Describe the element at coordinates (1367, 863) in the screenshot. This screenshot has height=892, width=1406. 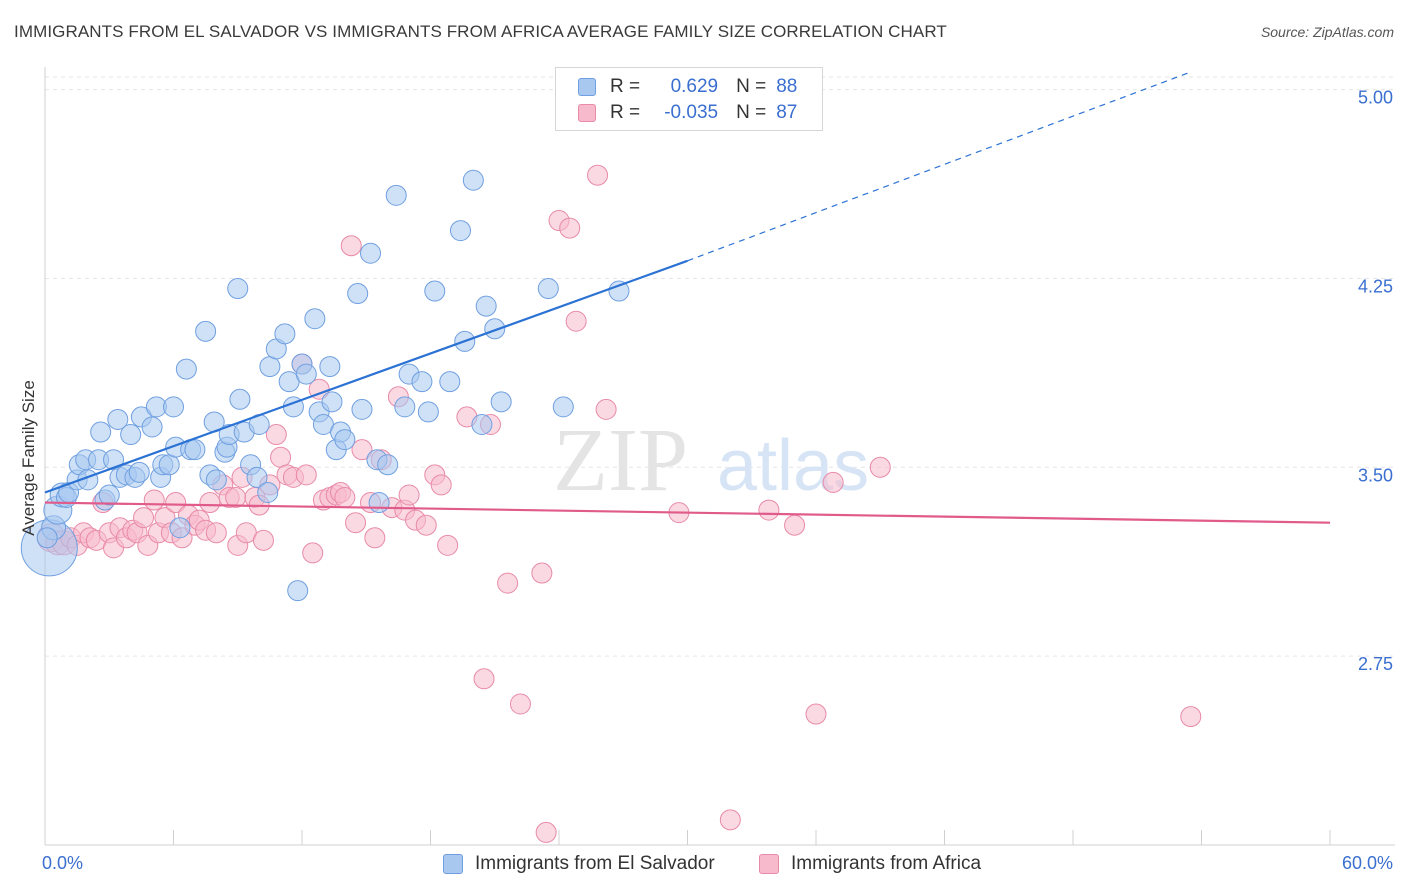
I see `x-tick-label-max: 60.0%` at that location.